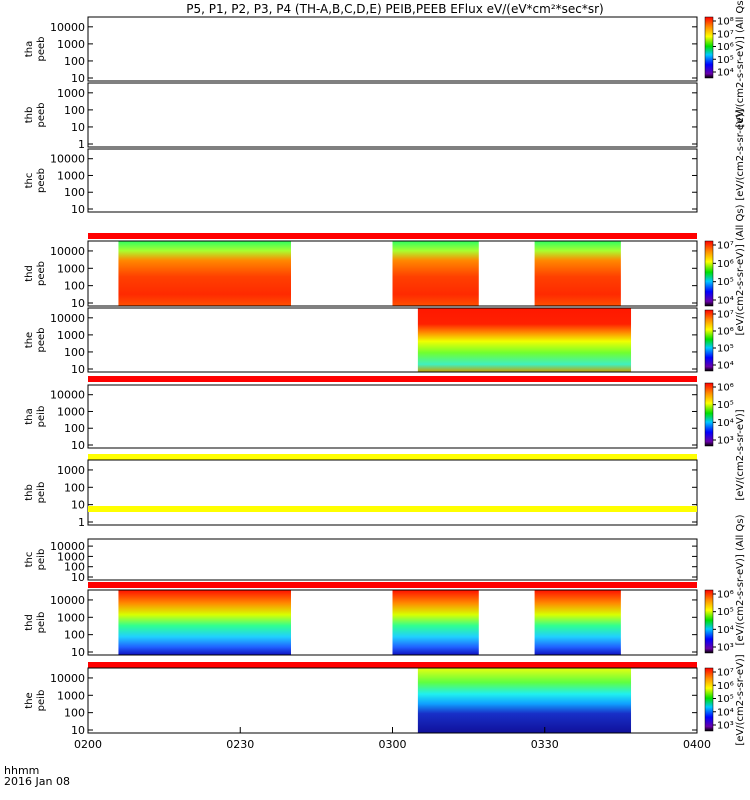 This screenshot has height=800, width=750. What do you see at coordinates (725, 22) in the screenshot?
I see `colorbar-tick-label: 10⁸` at bounding box center [725, 22].